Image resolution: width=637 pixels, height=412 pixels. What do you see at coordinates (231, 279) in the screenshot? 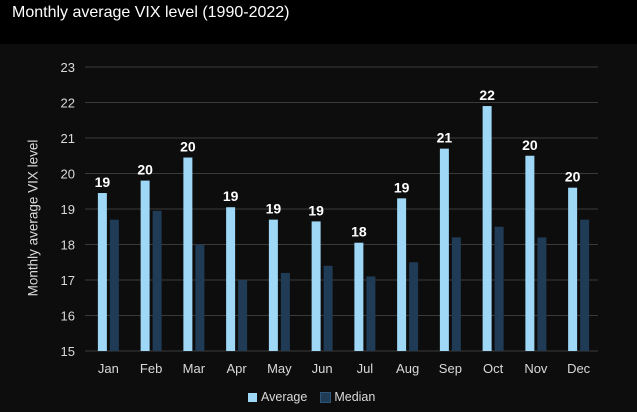
I see `bar-average-apr` at bounding box center [231, 279].